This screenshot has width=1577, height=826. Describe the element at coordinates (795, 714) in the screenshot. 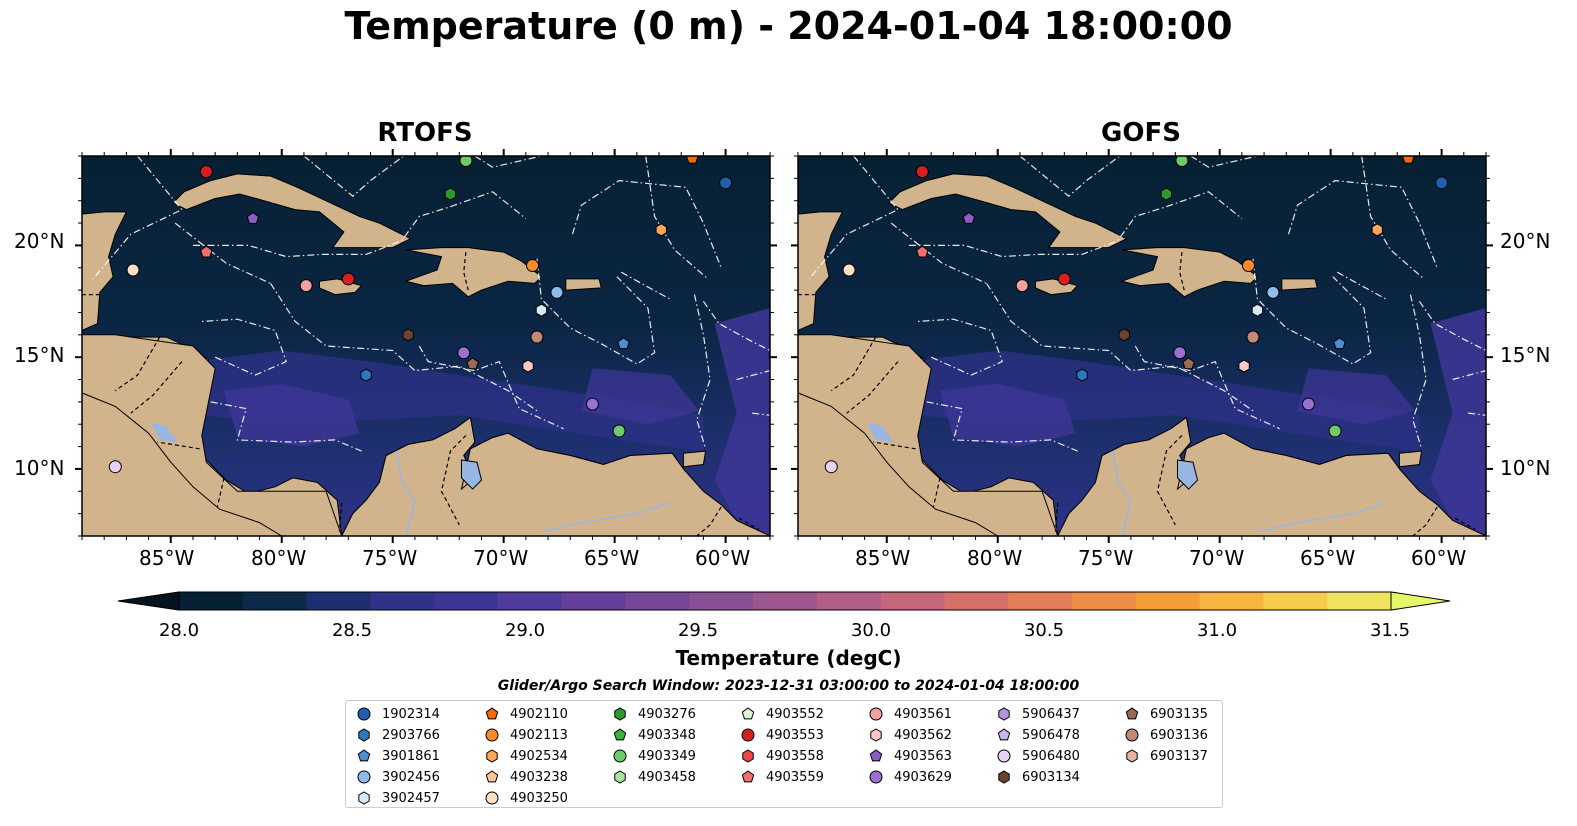

I see `legend-item-label: 4903552` at that location.